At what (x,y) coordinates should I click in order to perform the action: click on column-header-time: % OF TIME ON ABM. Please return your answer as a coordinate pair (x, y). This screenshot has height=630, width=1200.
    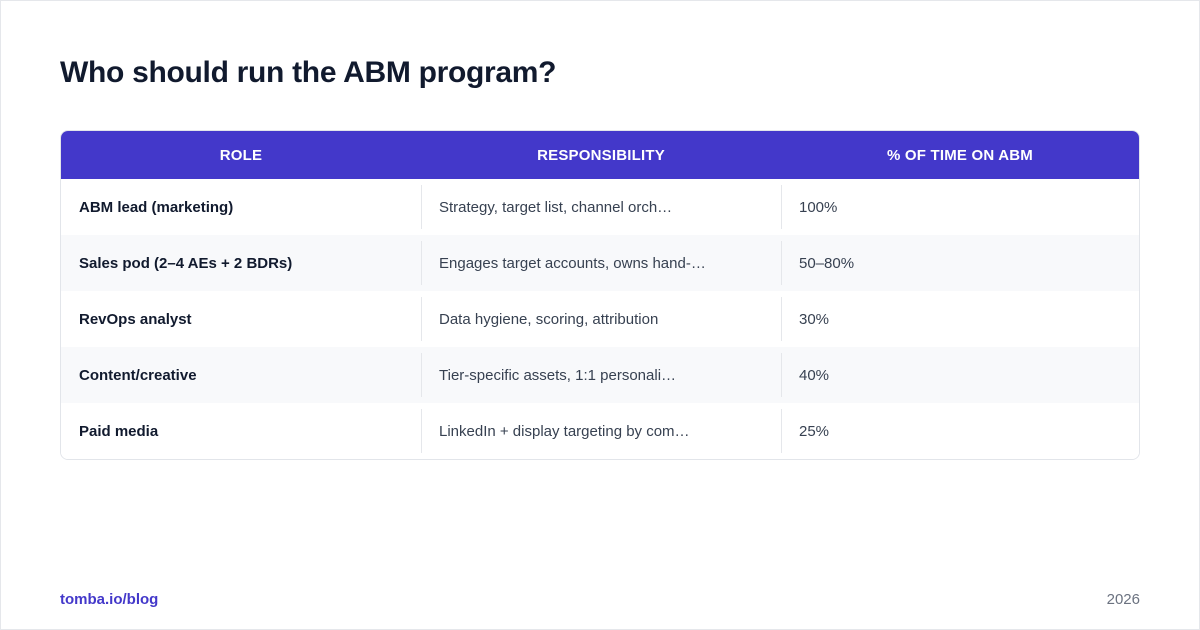
    Looking at the image, I should click on (960, 155).